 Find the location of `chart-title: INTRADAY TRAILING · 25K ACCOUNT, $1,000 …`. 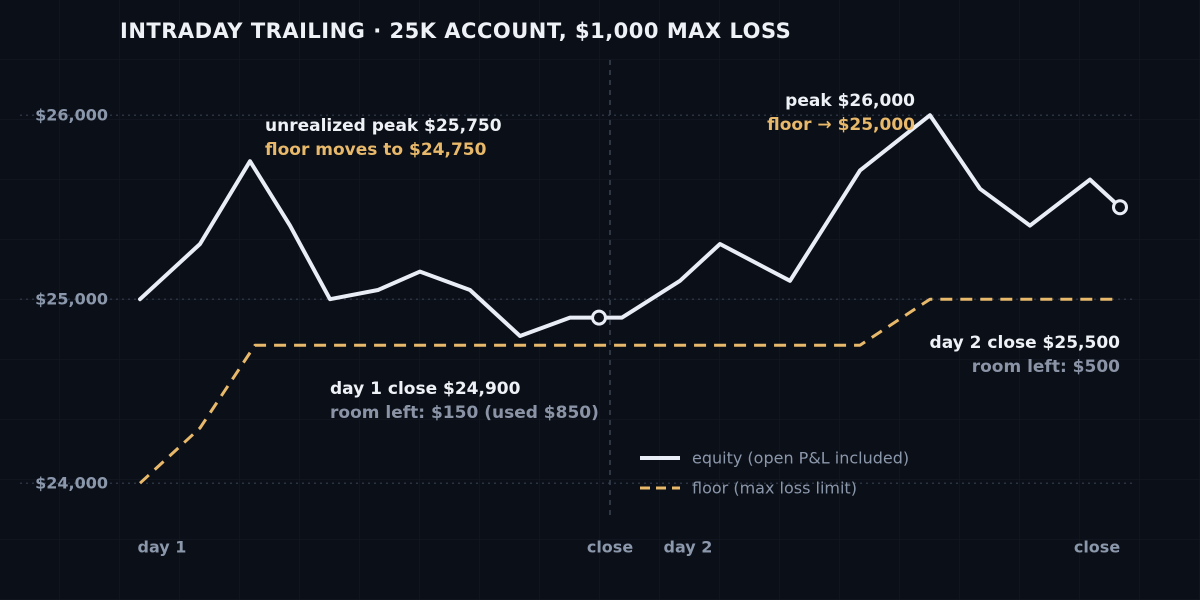

chart-title: INTRADAY TRAILING · 25K ACCOUNT, $1,000 … is located at coordinates (455, 31).